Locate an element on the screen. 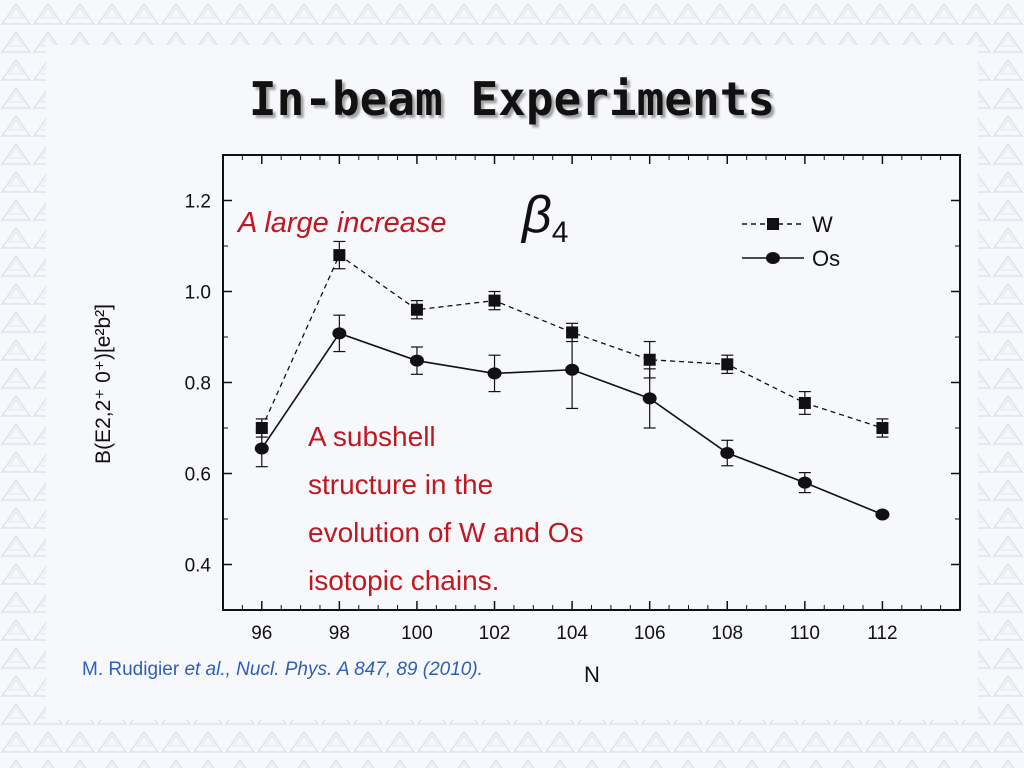  annotation-subshell-line: A subshell is located at coordinates (372, 436).